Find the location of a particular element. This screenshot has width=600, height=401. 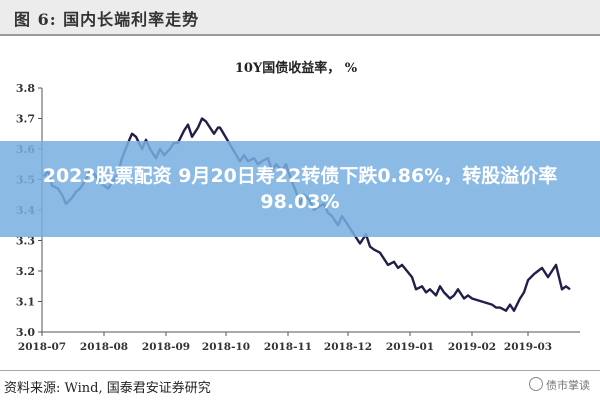

y-tick-label: 3.3 is located at coordinates (25, 241).